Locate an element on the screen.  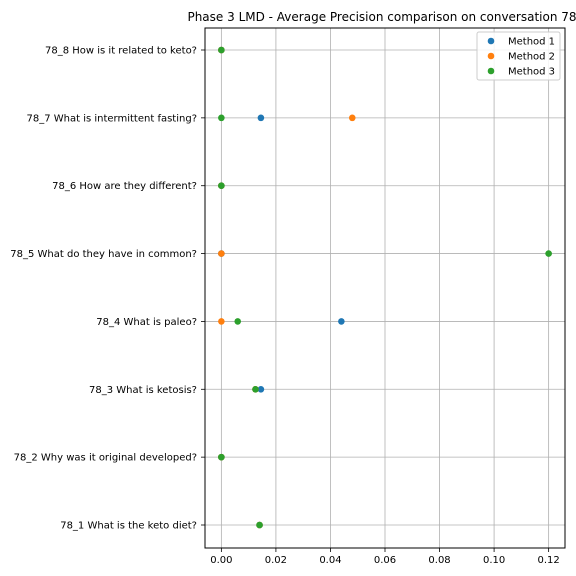
x-tick-label: 0.10 is located at coordinates (494, 560).